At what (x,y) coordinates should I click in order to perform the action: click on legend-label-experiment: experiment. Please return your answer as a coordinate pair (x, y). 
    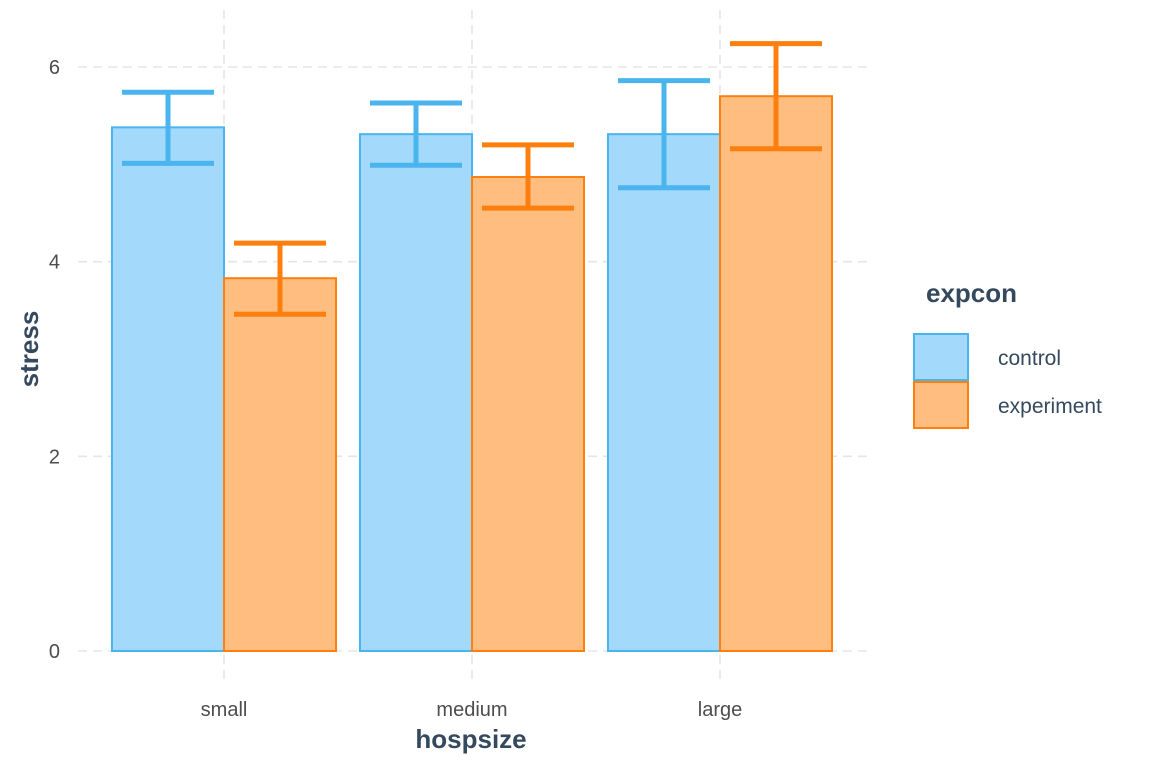
    Looking at the image, I should click on (1050, 406).